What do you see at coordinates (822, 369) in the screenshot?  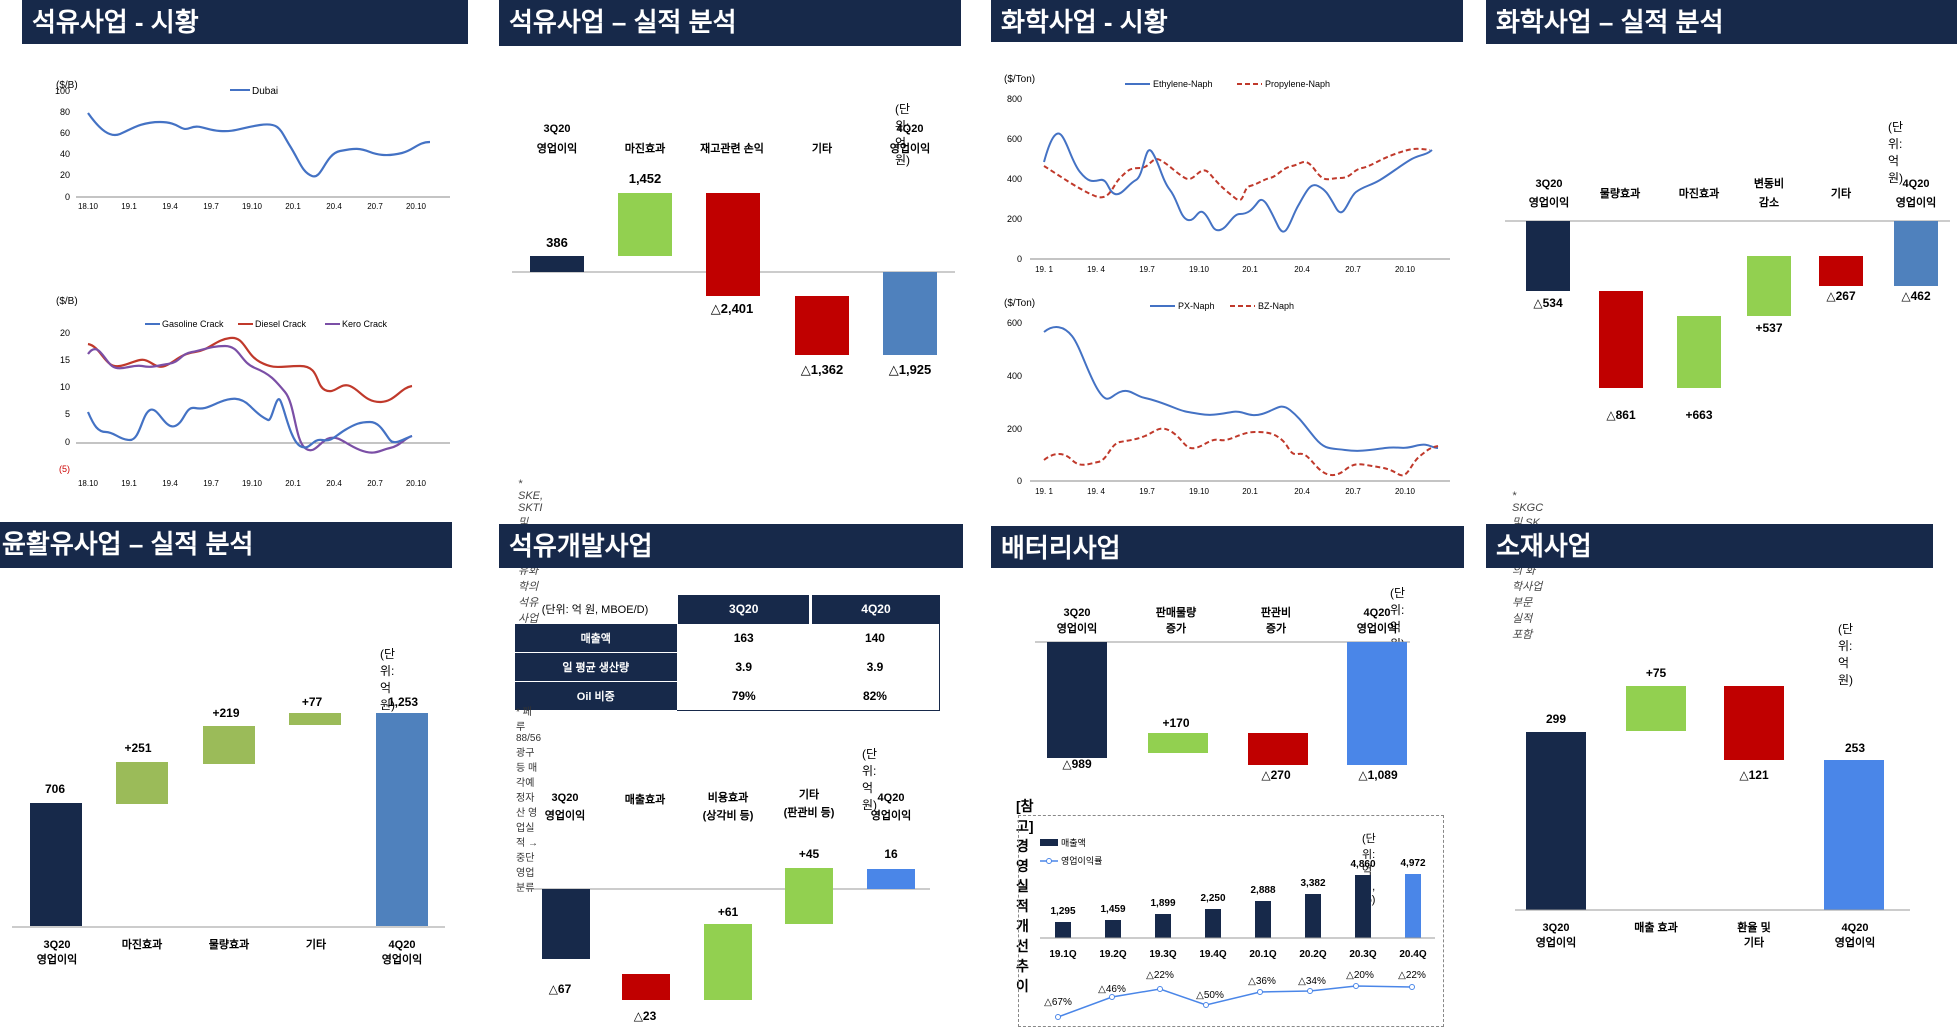 I see `value-label: △1,362` at bounding box center [822, 369].